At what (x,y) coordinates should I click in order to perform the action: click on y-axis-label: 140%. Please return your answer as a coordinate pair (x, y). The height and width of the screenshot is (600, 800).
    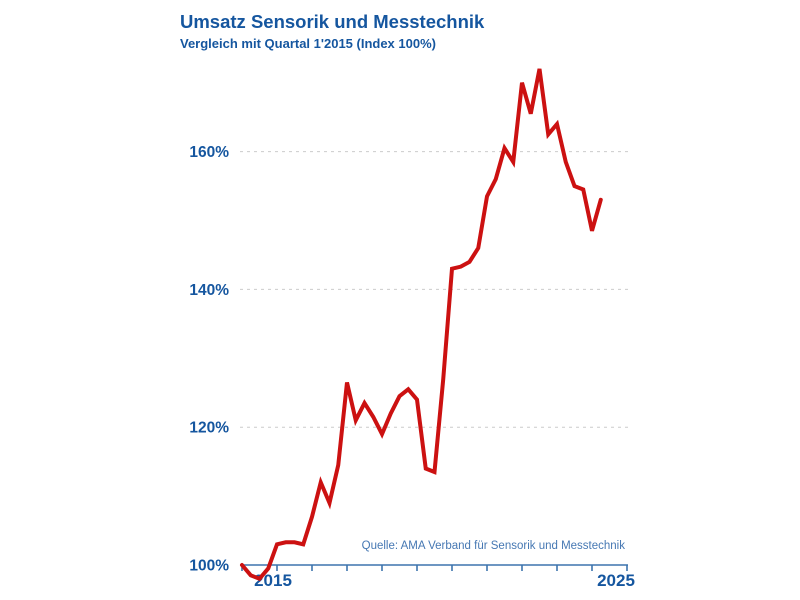
    Looking at the image, I should click on (209, 290).